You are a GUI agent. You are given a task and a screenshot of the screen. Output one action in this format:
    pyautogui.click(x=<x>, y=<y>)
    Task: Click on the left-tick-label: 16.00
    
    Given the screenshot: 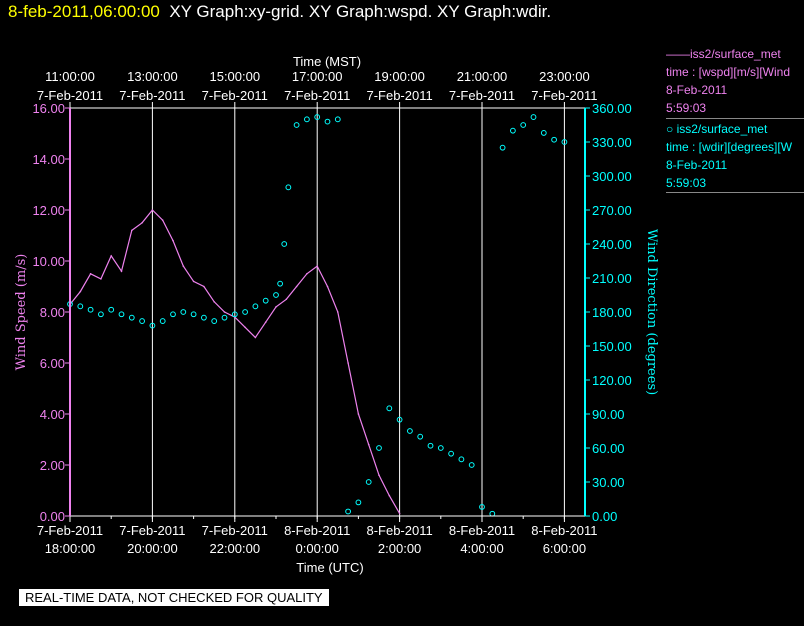 What is the action you would take?
    pyautogui.click(x=48, y=108)
    